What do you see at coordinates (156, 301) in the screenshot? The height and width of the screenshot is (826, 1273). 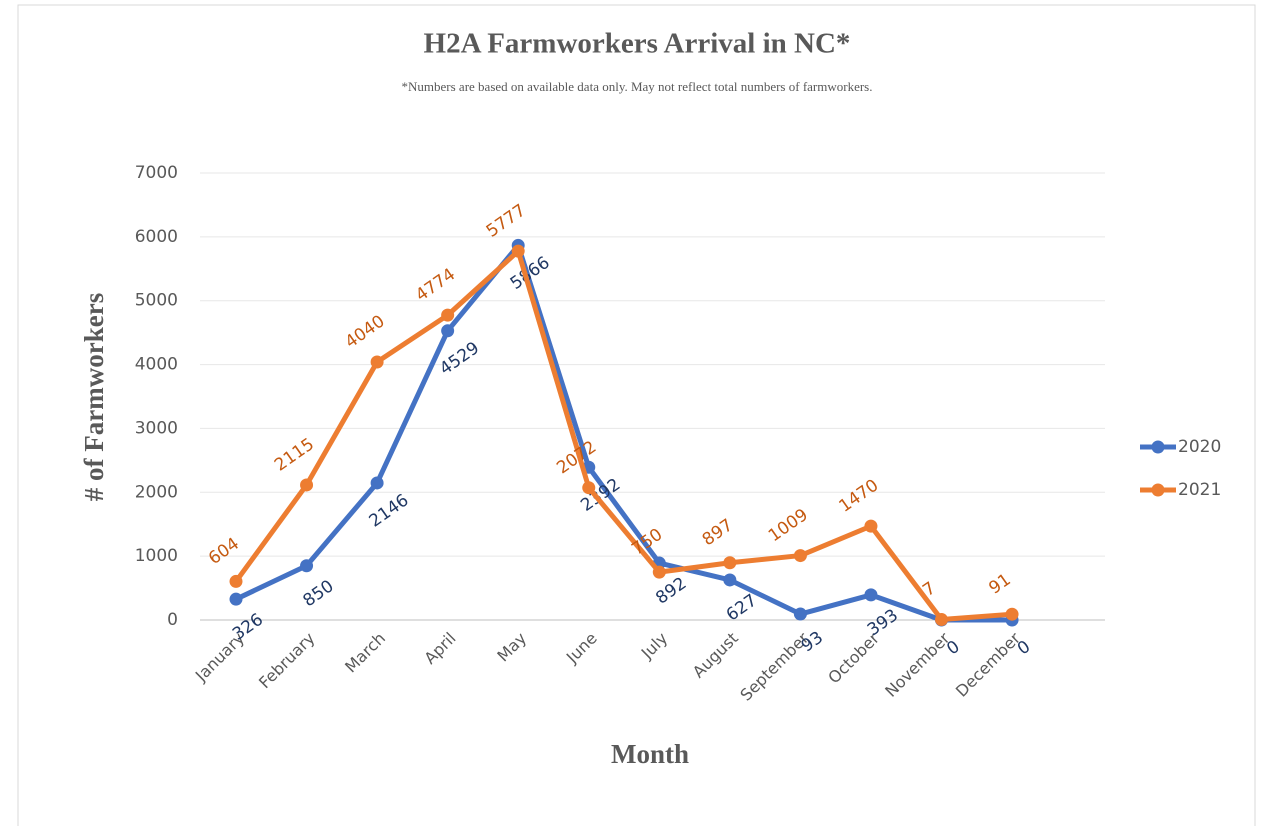 I see `y-tick-label: 5000` at bounding box center [156, 301].